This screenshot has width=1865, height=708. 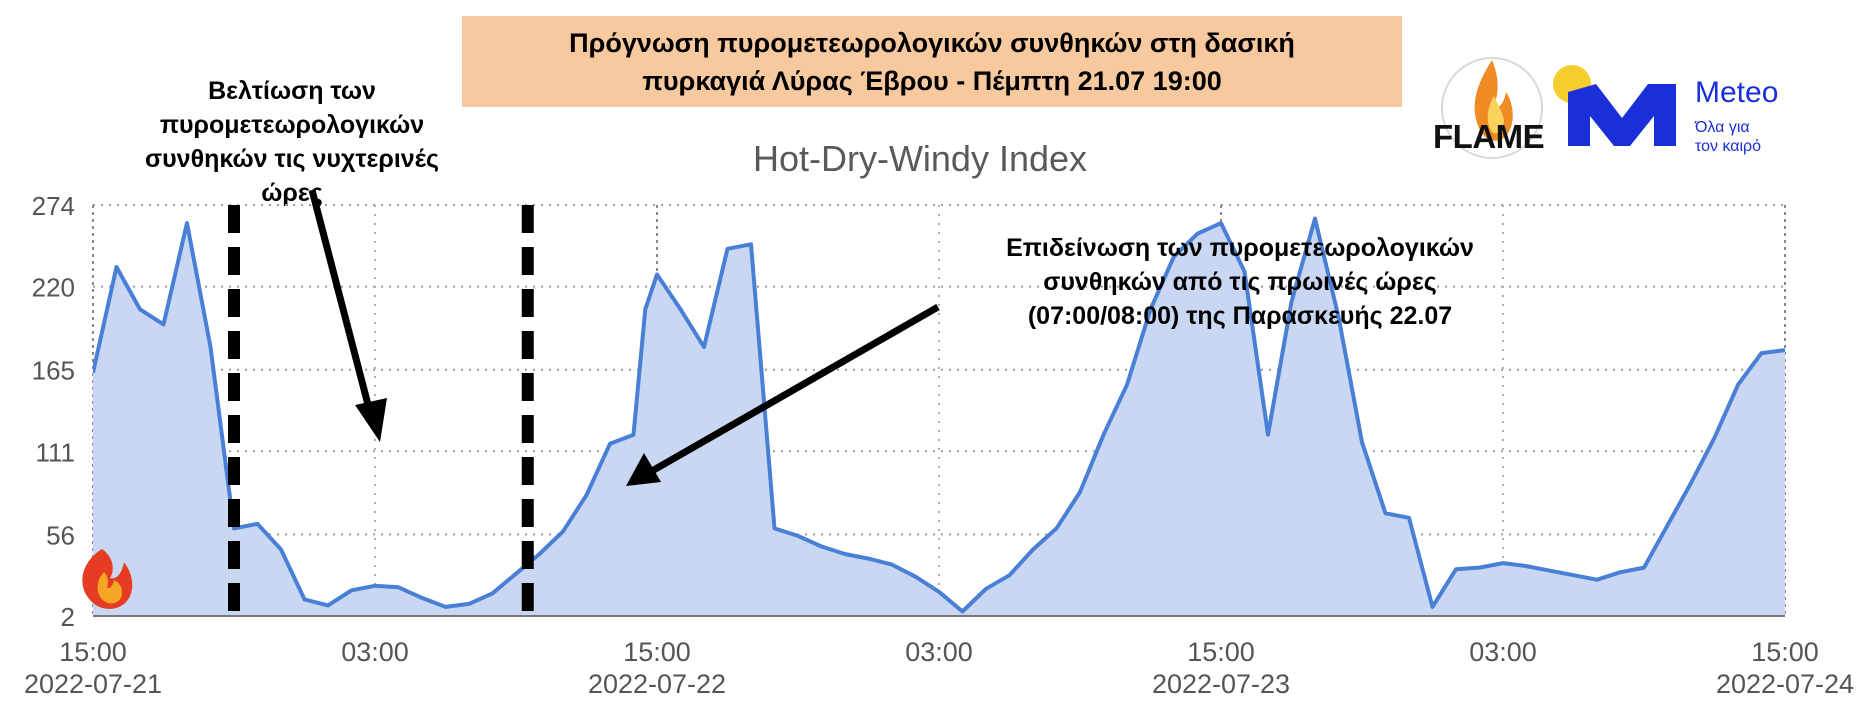 What do you see at coordinates (68, 617) in the screenshot?
I see `y-tick-label: 2` at bounding box center [68, 617].